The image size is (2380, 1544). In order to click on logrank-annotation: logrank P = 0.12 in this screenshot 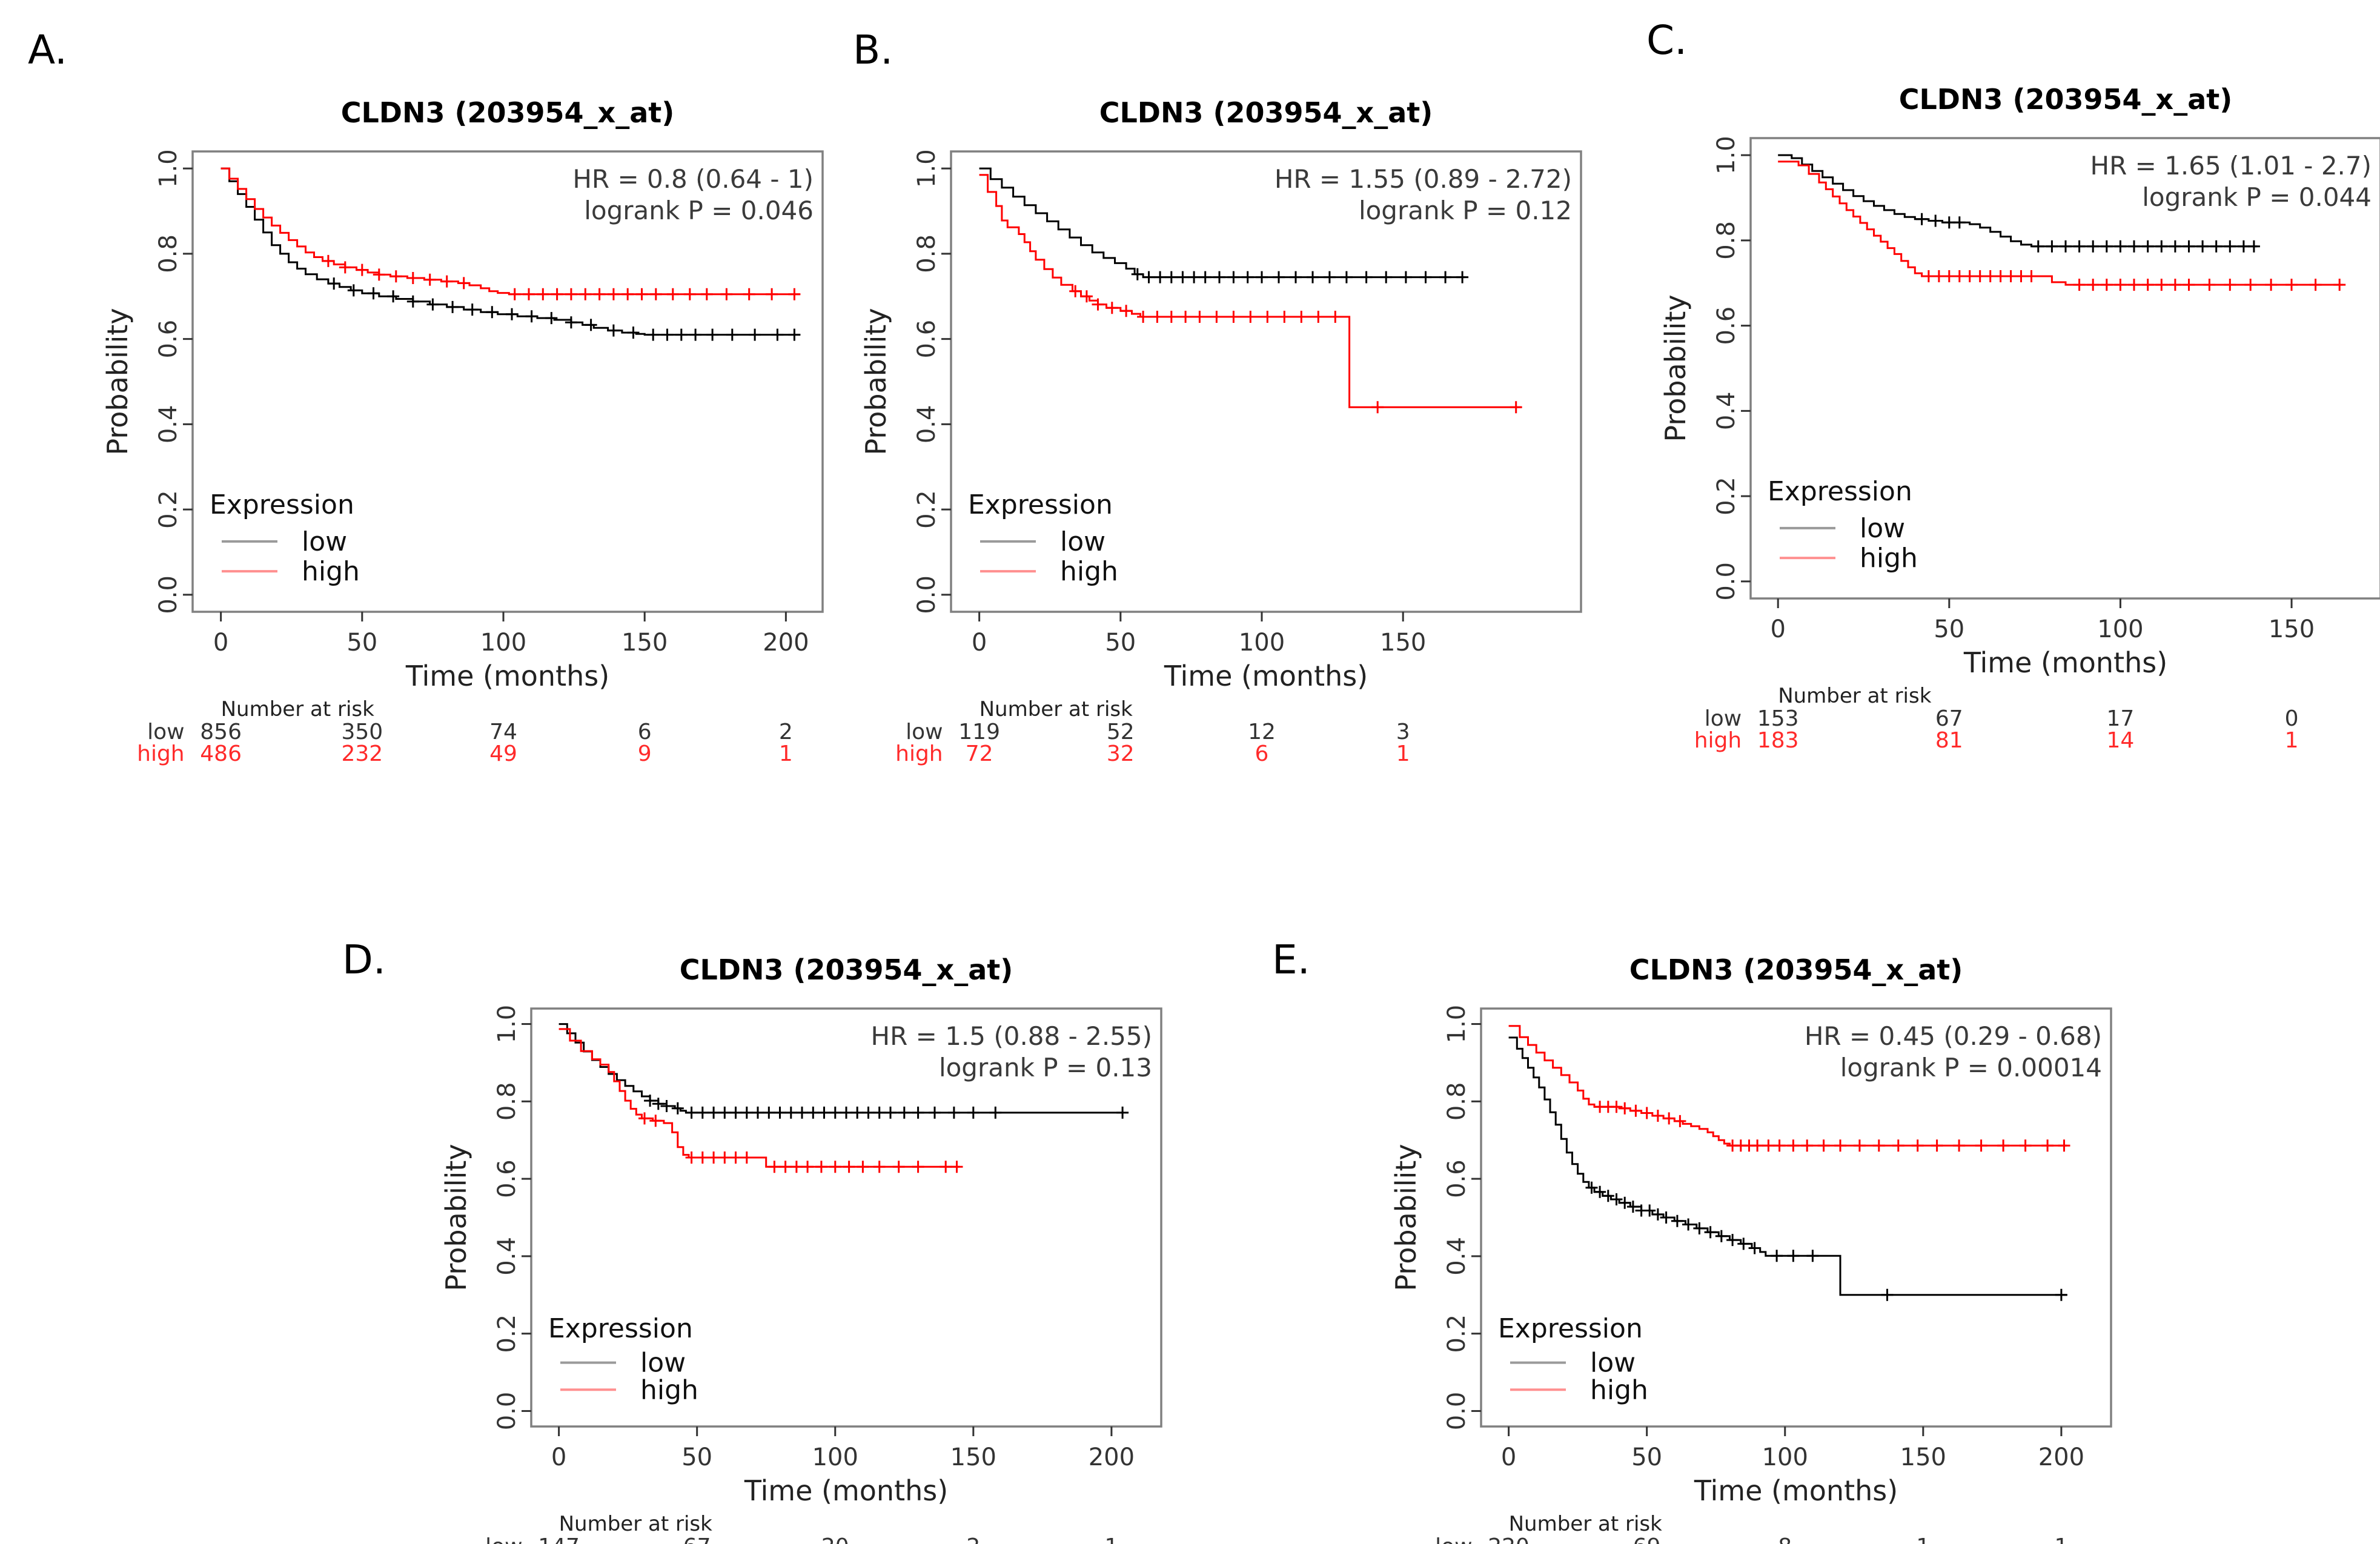, I will do `click(1465, 210)`.